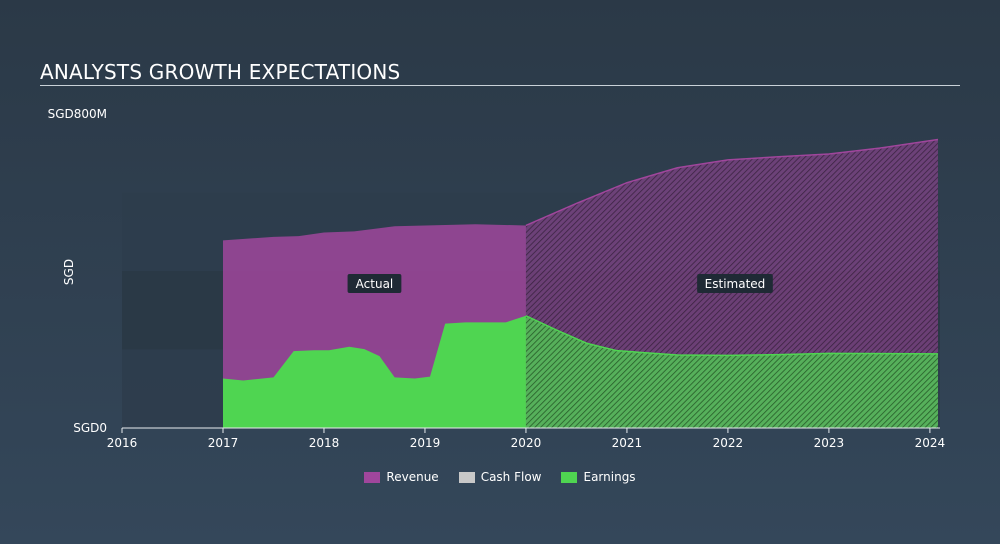 Image resolution: width=1000 pixels, height=544 pixels. I want to click on legend: Revenue Cash Flow Earnings, so click(500, 477).